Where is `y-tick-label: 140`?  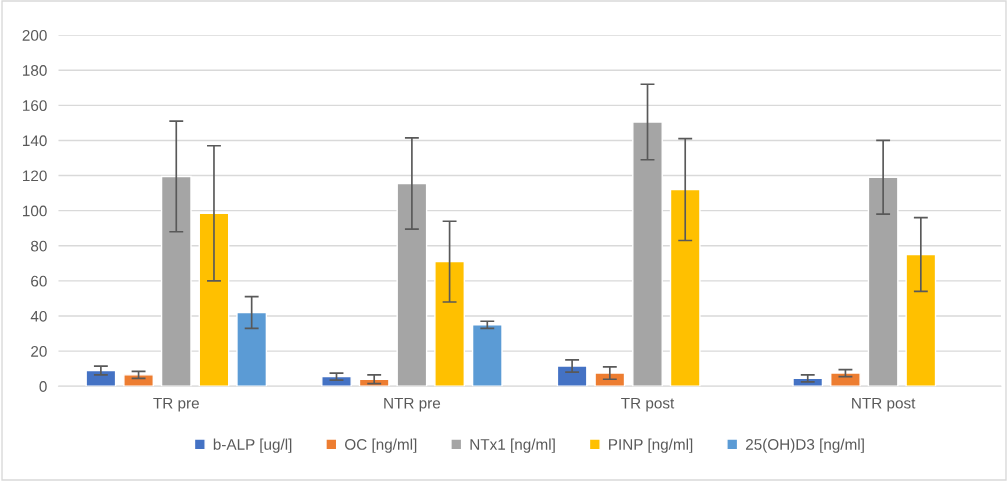
y-tick-label: 140 is located at coordinates (35, 141).